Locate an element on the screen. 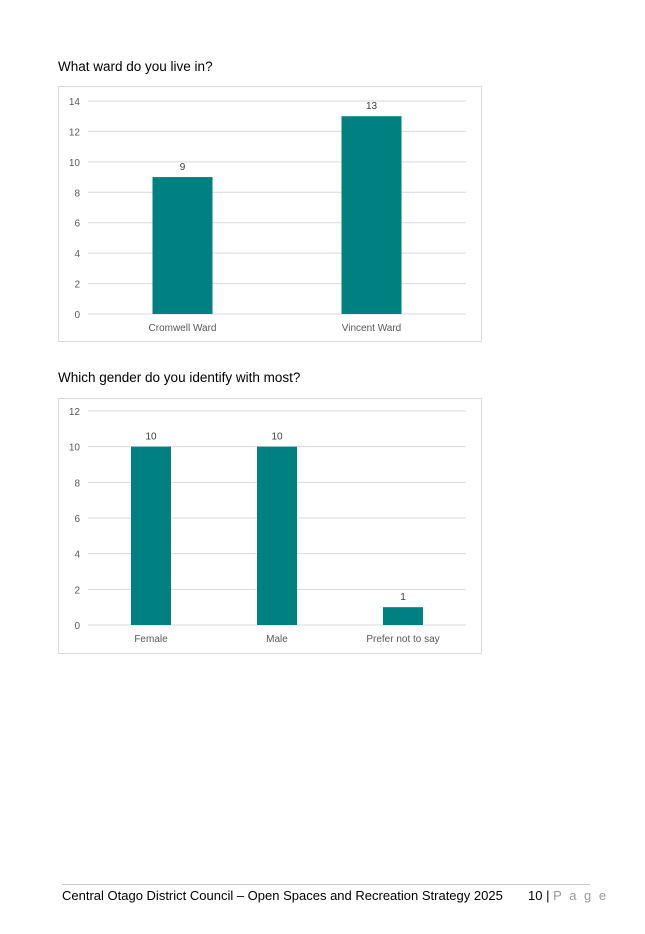  x-tick-label: Male is located at coordinates (277, 639).